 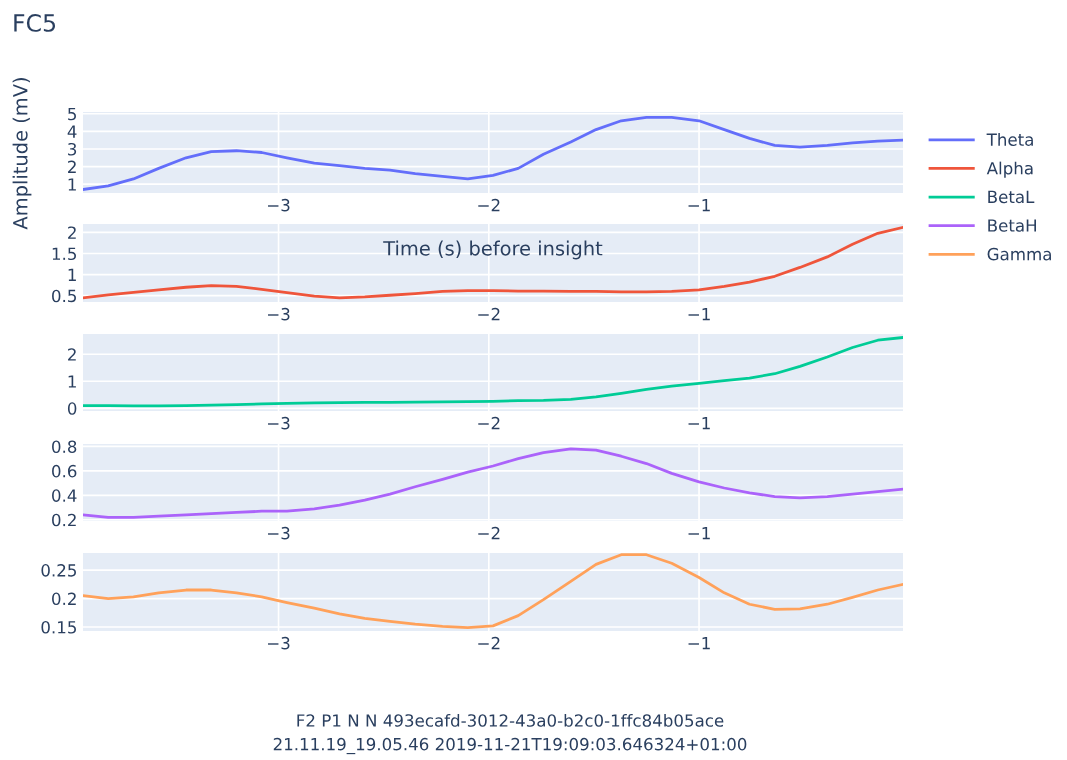 I want to click on text: 21.11.19_19.05.46 2019-11-21T19:09:03.646324+01:00, so click(x=510, y=746).